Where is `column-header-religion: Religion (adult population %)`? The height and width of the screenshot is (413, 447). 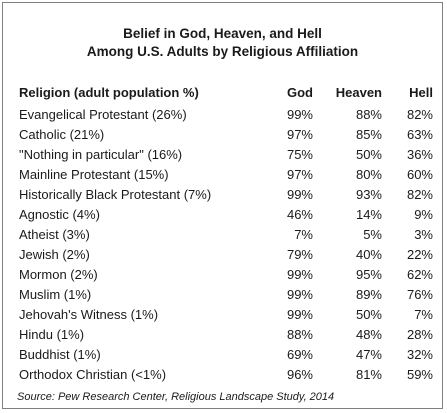 column-header-religion: Religion (adult population %) is located at coordinates (109, 92).